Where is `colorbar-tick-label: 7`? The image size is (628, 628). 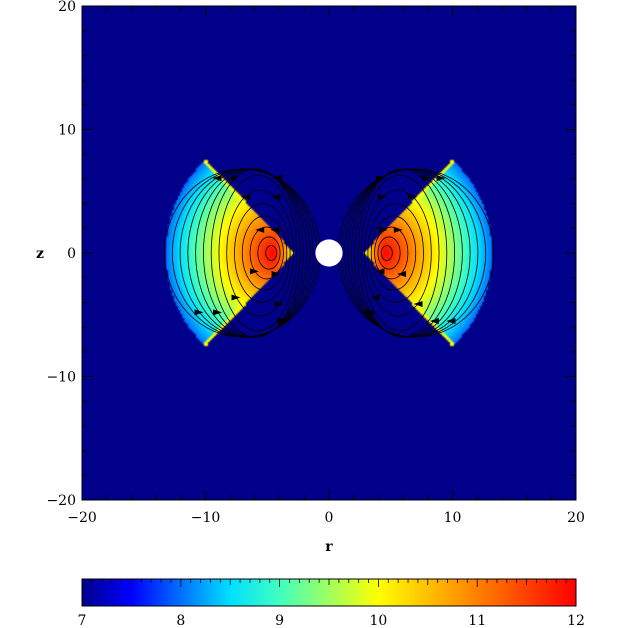
colorbar-tick-label: 7 is located at coordinates (82, 620).